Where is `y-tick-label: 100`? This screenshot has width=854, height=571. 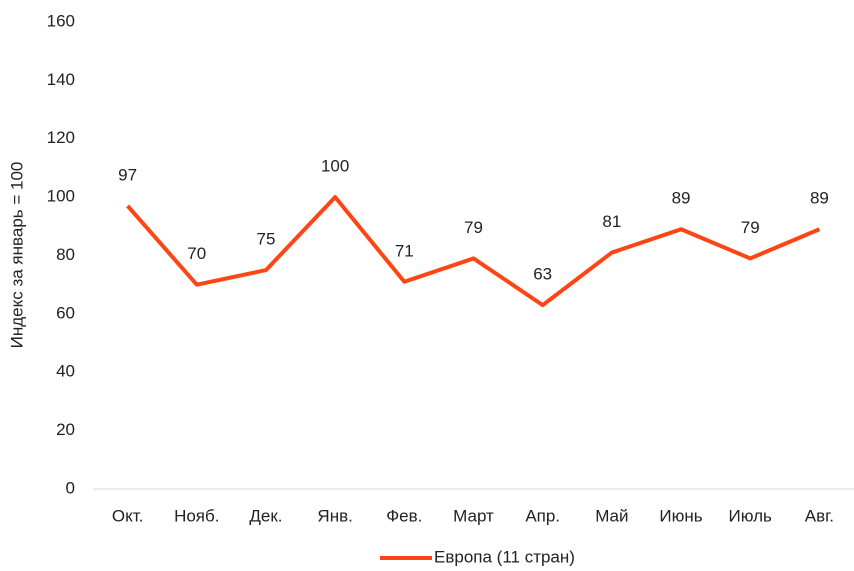
y-tick-label: 100 is located at coordinates (61, 196).